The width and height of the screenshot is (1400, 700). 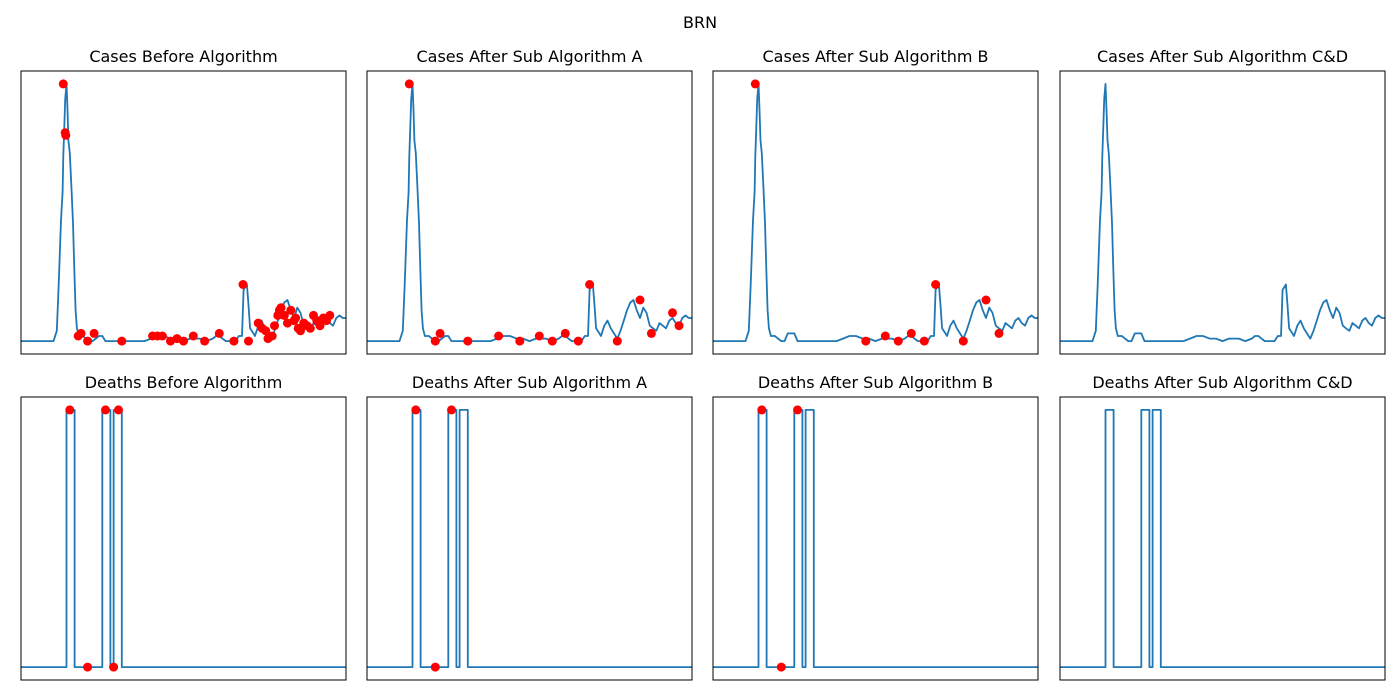 What do you see at coordinates (875, 56) in the screenshot?
I see `subplot-title: Cases After Sub Algorithm B` at bounding box center [875, 56].